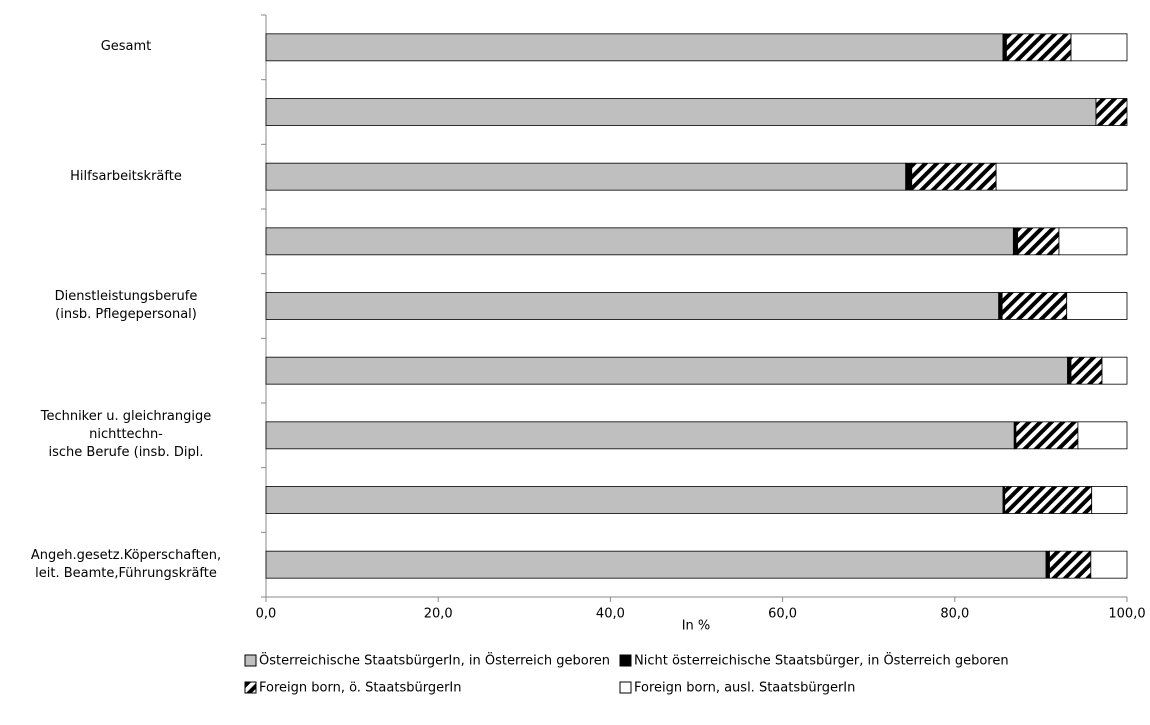 This screenshot has height=725, width=1150. What do you see at coordinates (696, 626) in the screenshot?
I see `x-axis-label: In %` at bounding box center [696, 626].